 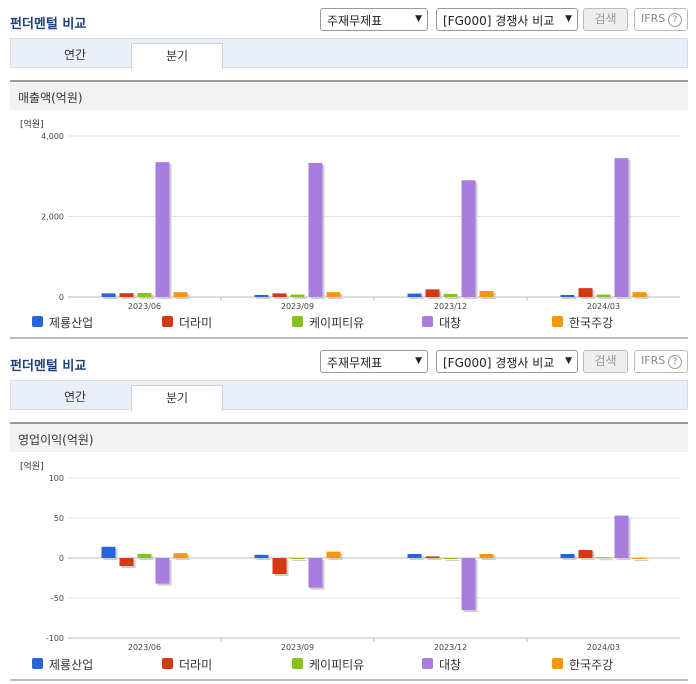 What do you see at coordinates (144, 294) in the screenshot?
I see `bar-케이피티유-2023-06` at bounding box center [144, 294].